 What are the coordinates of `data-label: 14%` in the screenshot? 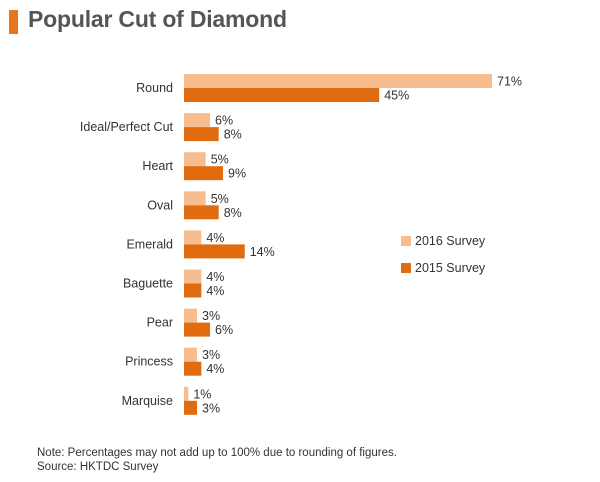 It's located at (262, 252).